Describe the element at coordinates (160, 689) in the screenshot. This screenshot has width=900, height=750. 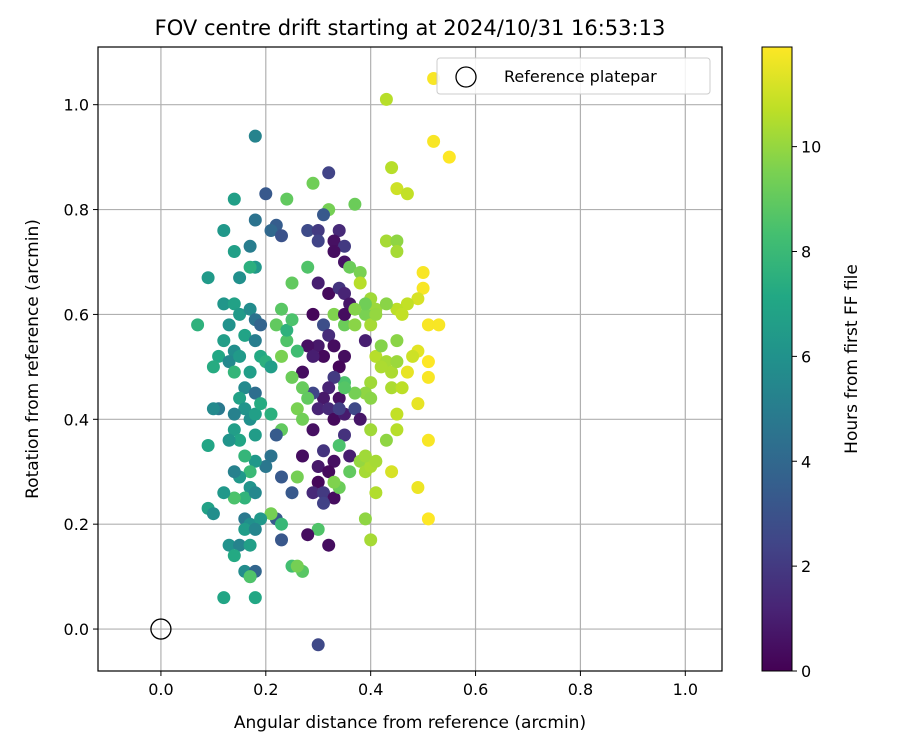
I see `x-tick-label: 0.0` at that location.